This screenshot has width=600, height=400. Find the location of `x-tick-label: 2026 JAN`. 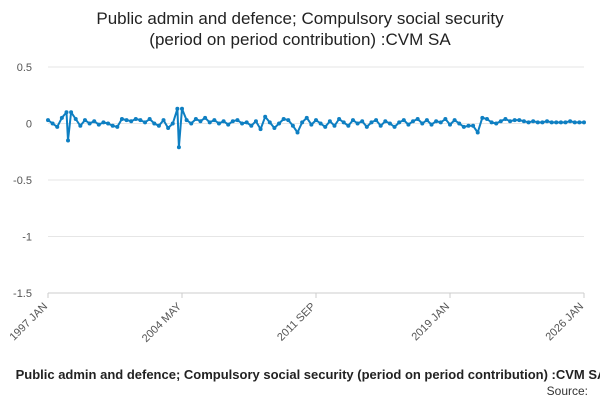

x-tick-label: 2026 JAN is located at coordinates (564, 322).